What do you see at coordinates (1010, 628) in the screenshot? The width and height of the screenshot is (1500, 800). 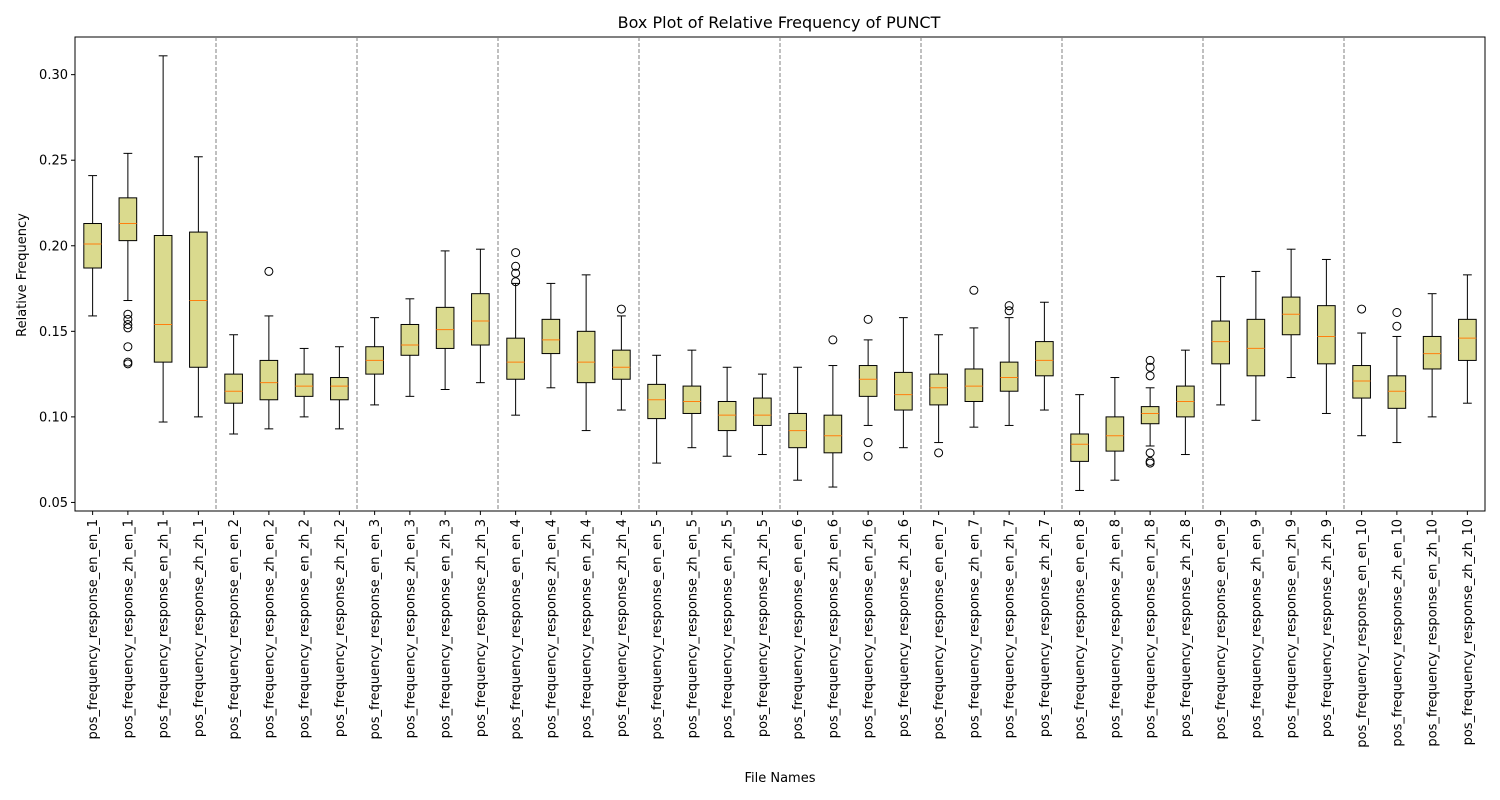 I see `x-tick-label: pos_frequency_response_en_zh_7` at bounding box center [1010, 628].